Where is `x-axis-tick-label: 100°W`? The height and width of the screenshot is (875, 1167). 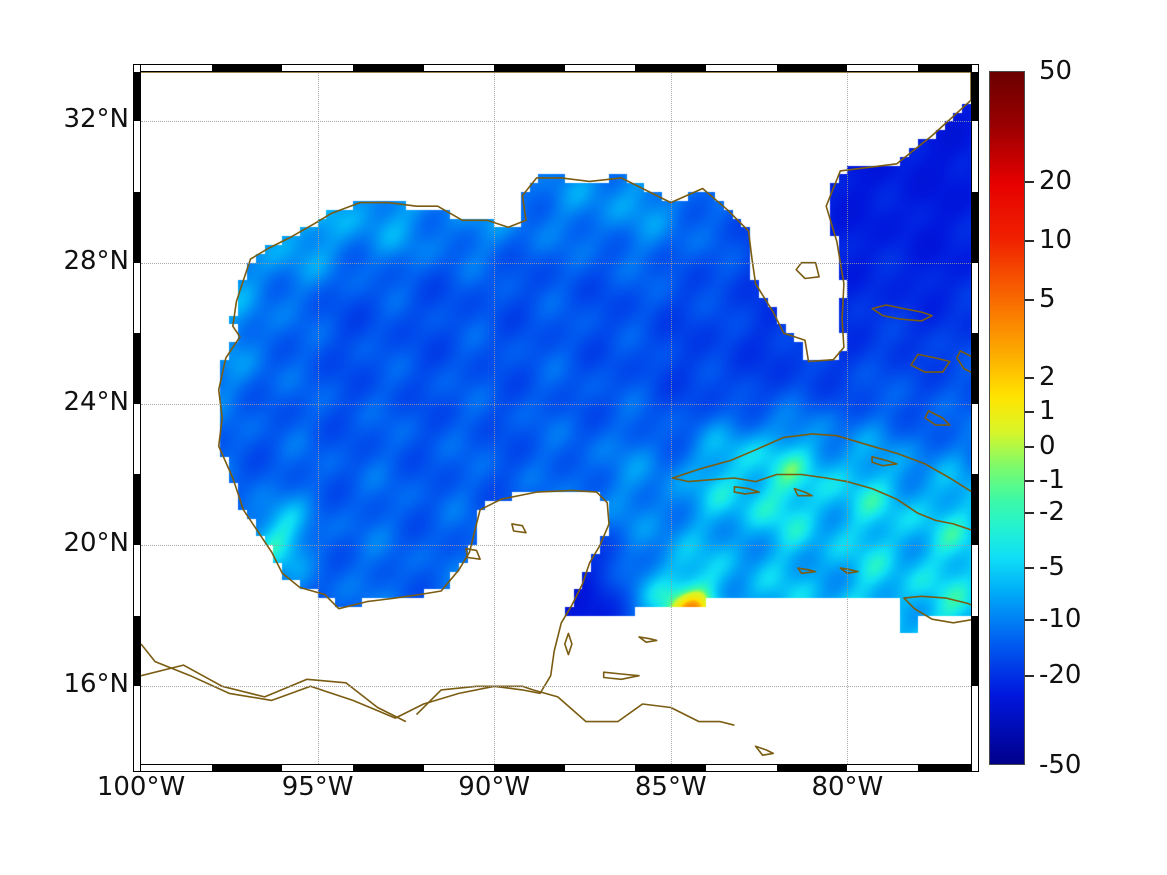 x-axis-tick-label: 100°W is located at coordinates (141, 787).